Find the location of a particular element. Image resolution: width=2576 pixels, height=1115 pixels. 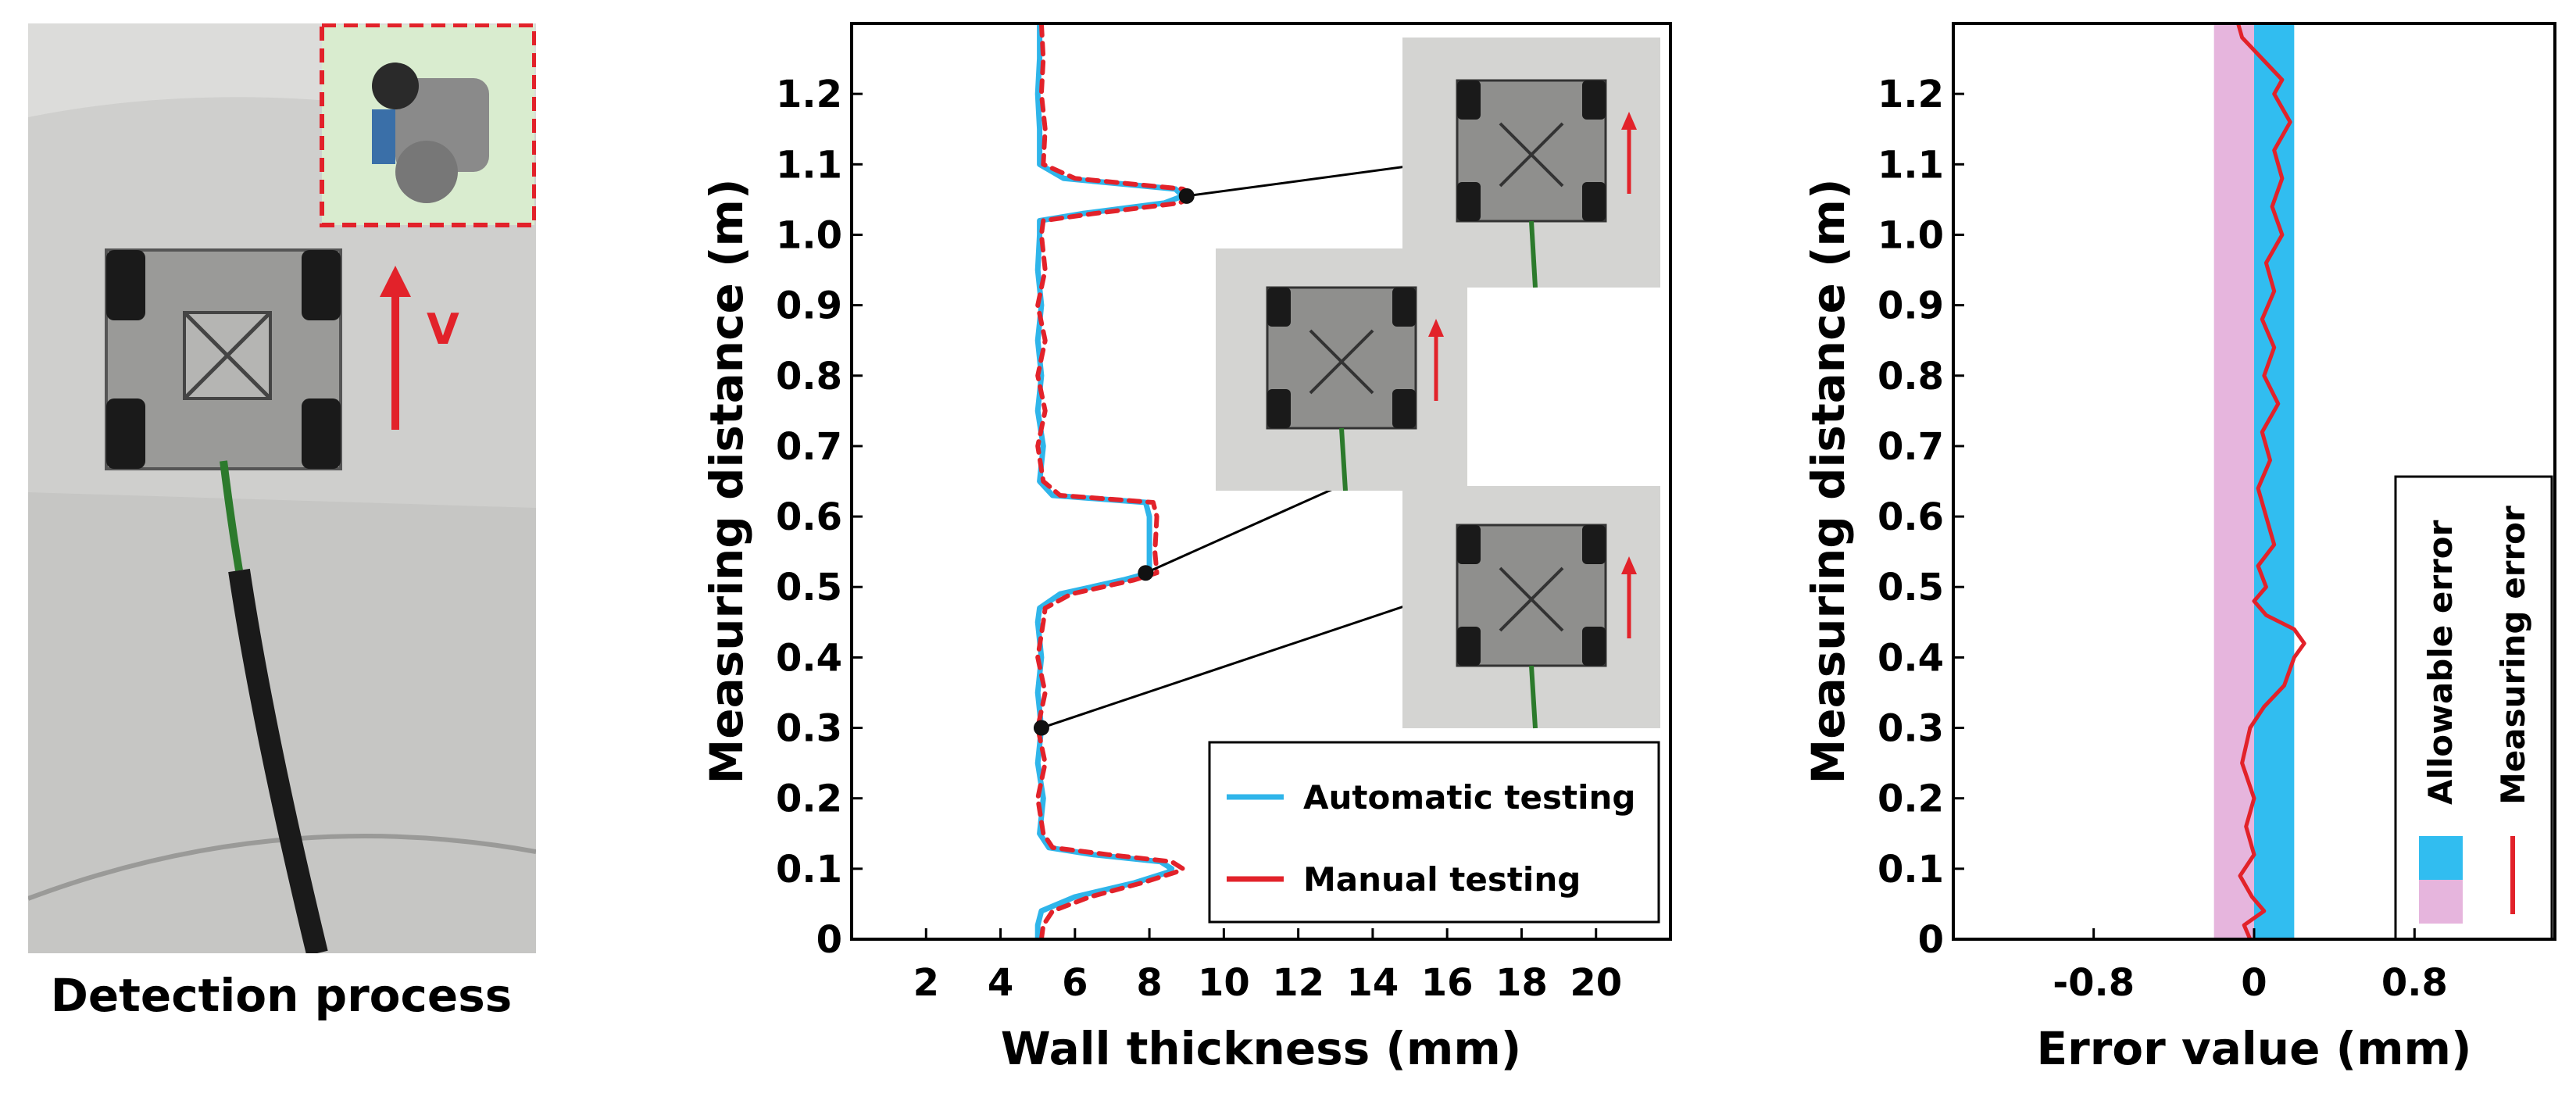

x-tick-label: 10 is located at coordinates (1224, 983).